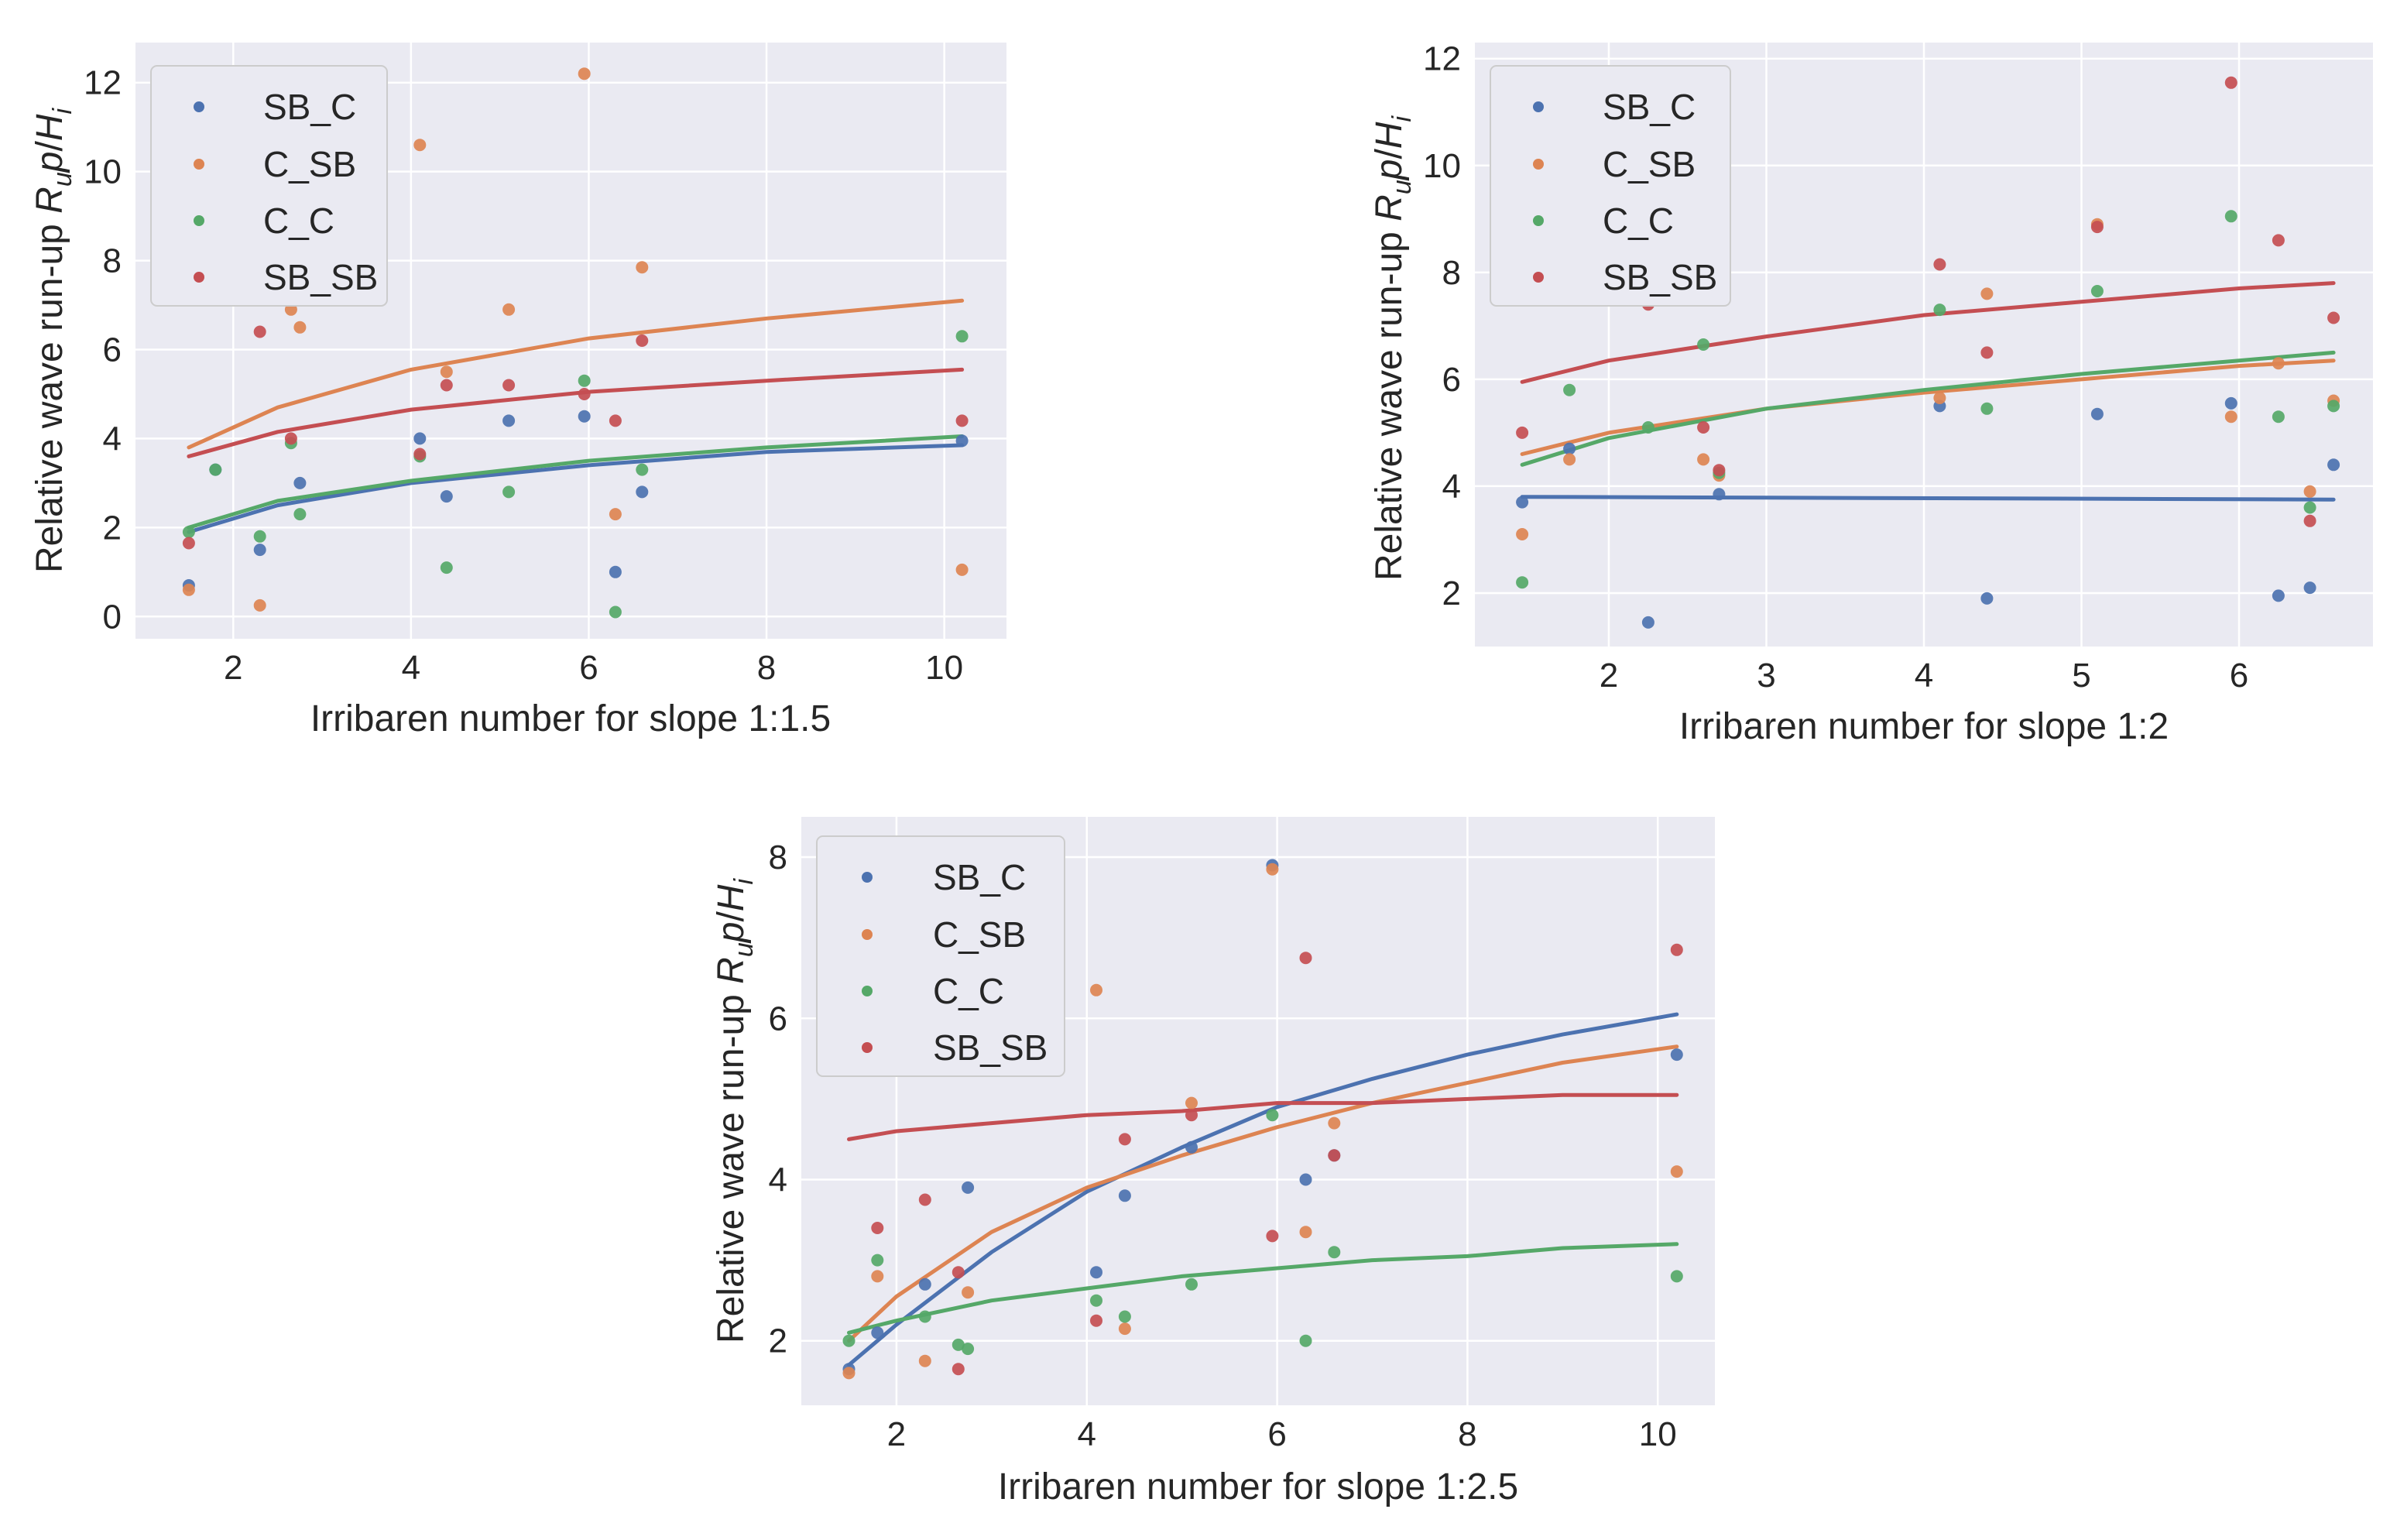  I want to click on y-tick-label: 2, so click(112, 528).